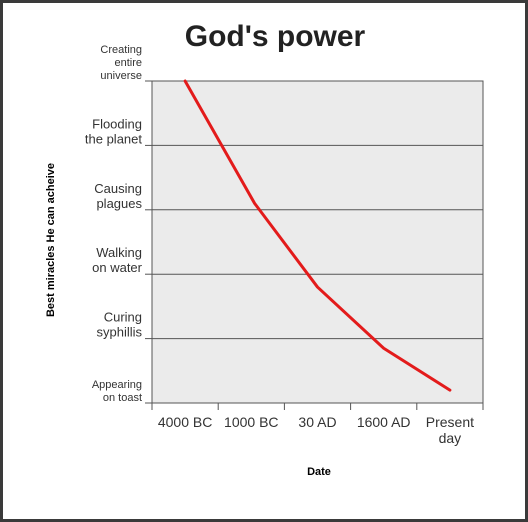 This screenshot has height=522, width=528. I want to click on y-tick-label: Creating entire universe, so click(121, 63).